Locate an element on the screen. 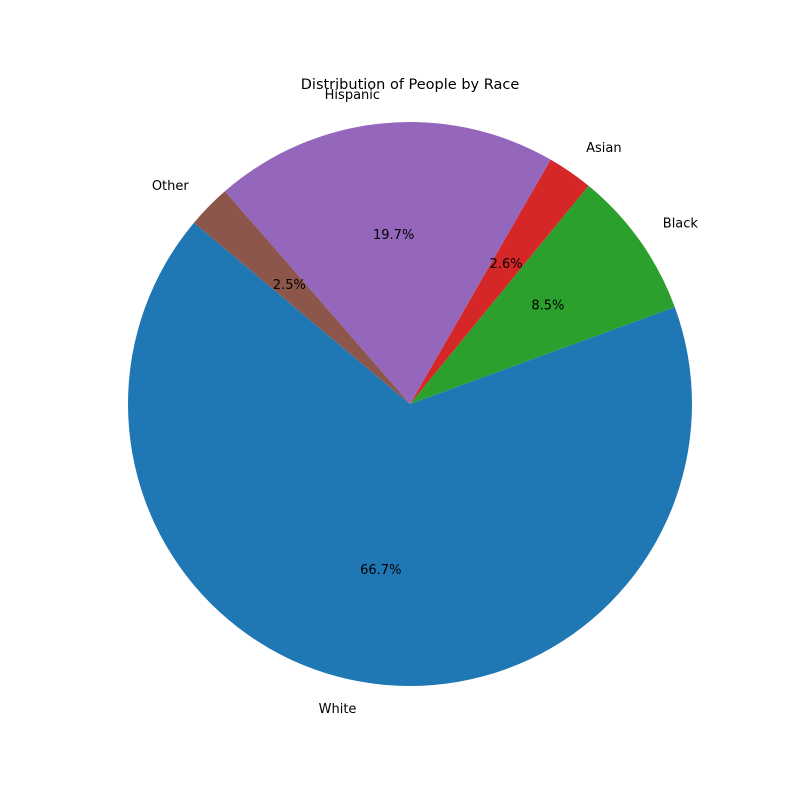  category-label-white: White is located at coordinates (338, 709).